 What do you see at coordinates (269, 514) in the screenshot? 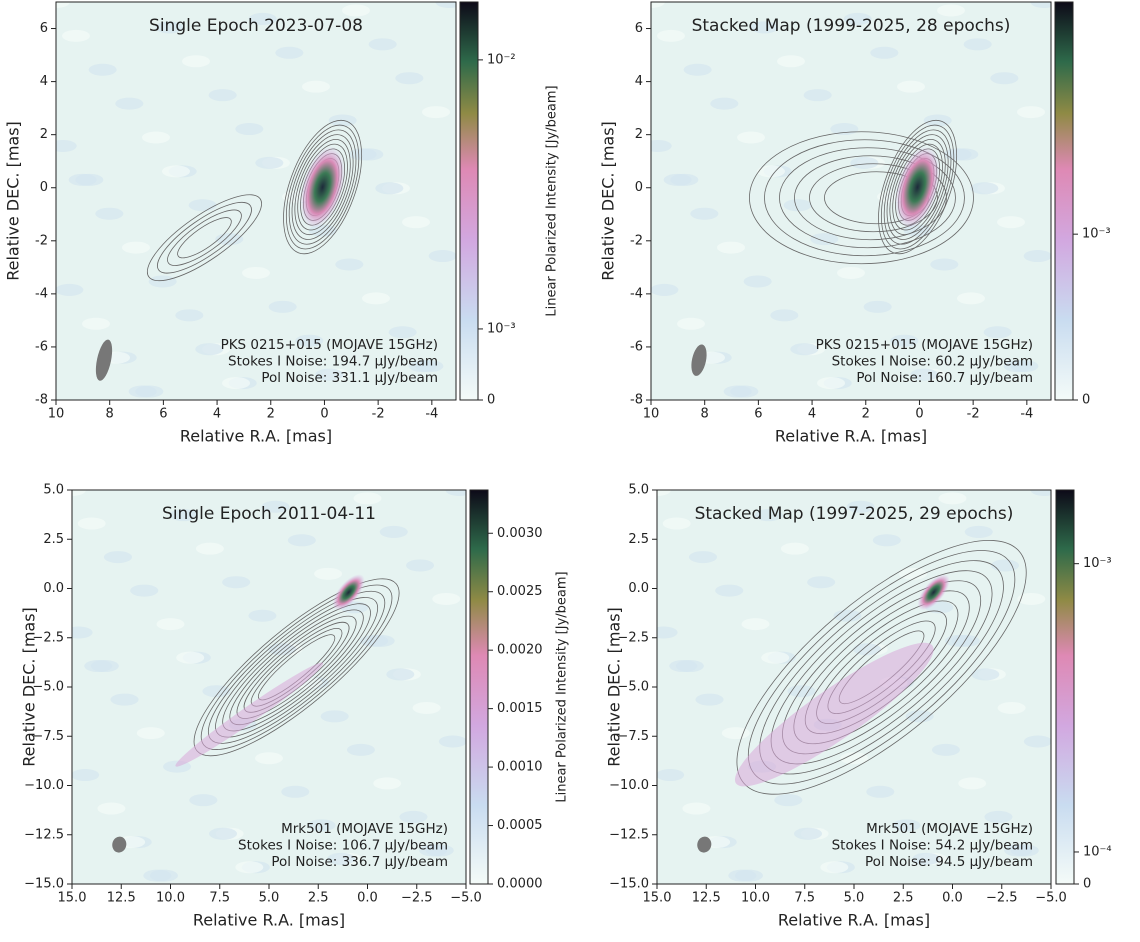
I see `panel-title: Single Epoch 2011-04-11` at bounding box center [269, 514].